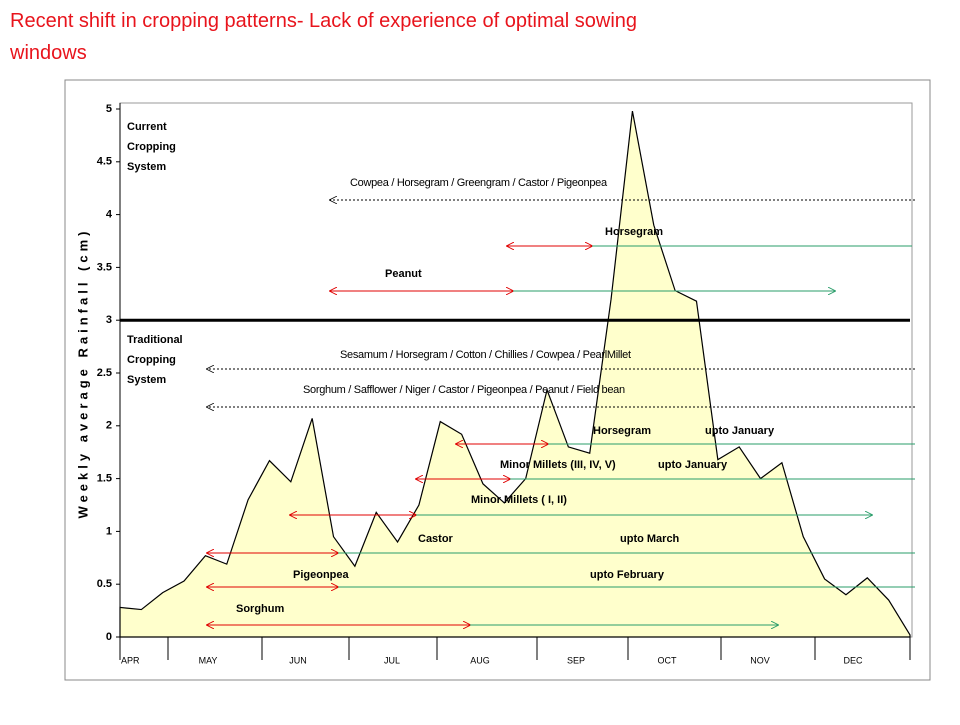 The image size is (960, 725). What do you see at coordinates (104, 373) in the screenshot?
I see `y-tick-label: 2.5` at bounding box center [104, 373].